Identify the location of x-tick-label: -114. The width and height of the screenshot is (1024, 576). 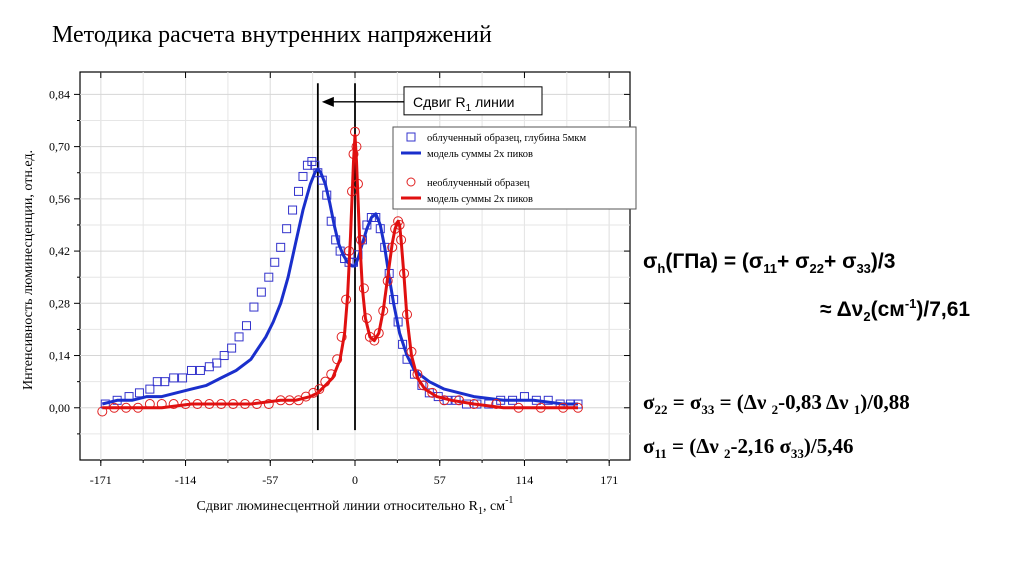
(186, 480).